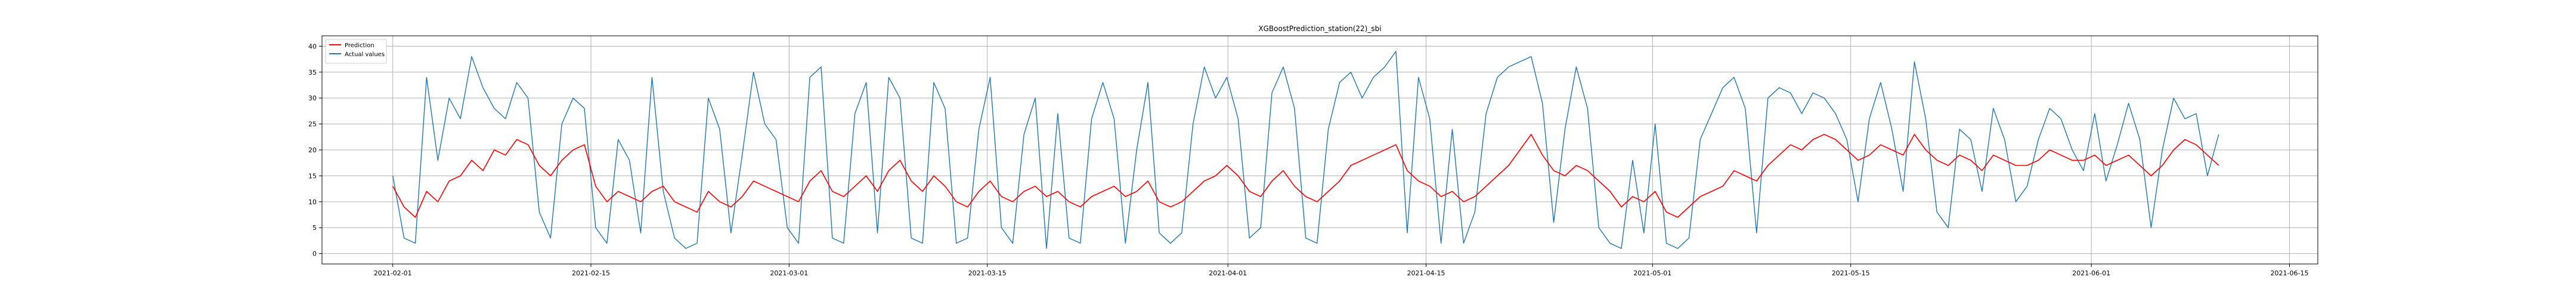  Describe the element at coordinates (393, 273) in the screenshot. I see `x-tick-label: 2021-02-01` at that location.